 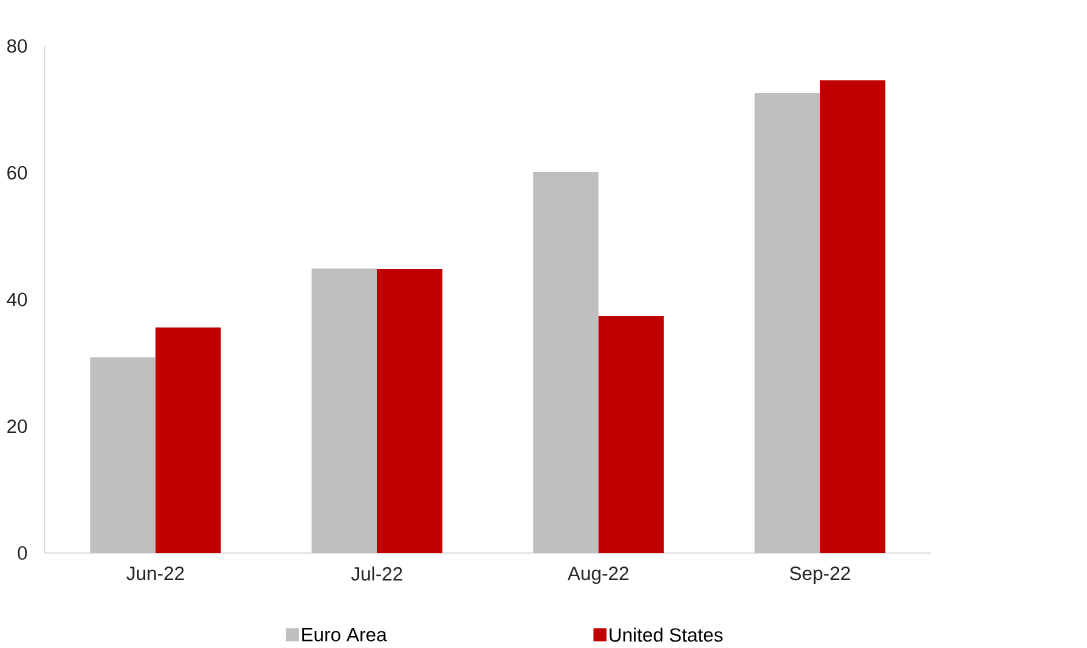 What do you see at coordinates (344, 635) in the screenshot?
I see `legend-label: Euro Area` at bounding box center [344, 635].